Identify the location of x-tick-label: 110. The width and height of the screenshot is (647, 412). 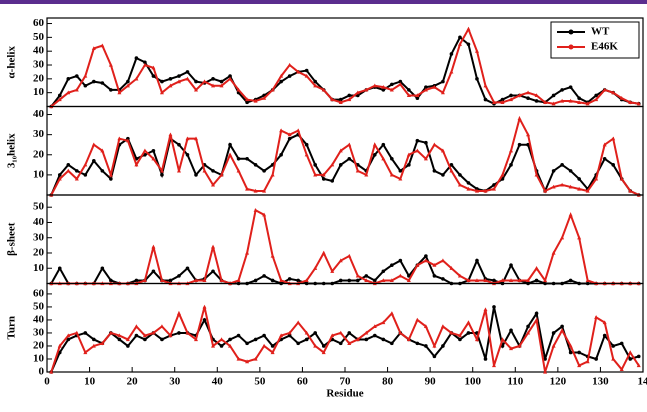
(515, 382).